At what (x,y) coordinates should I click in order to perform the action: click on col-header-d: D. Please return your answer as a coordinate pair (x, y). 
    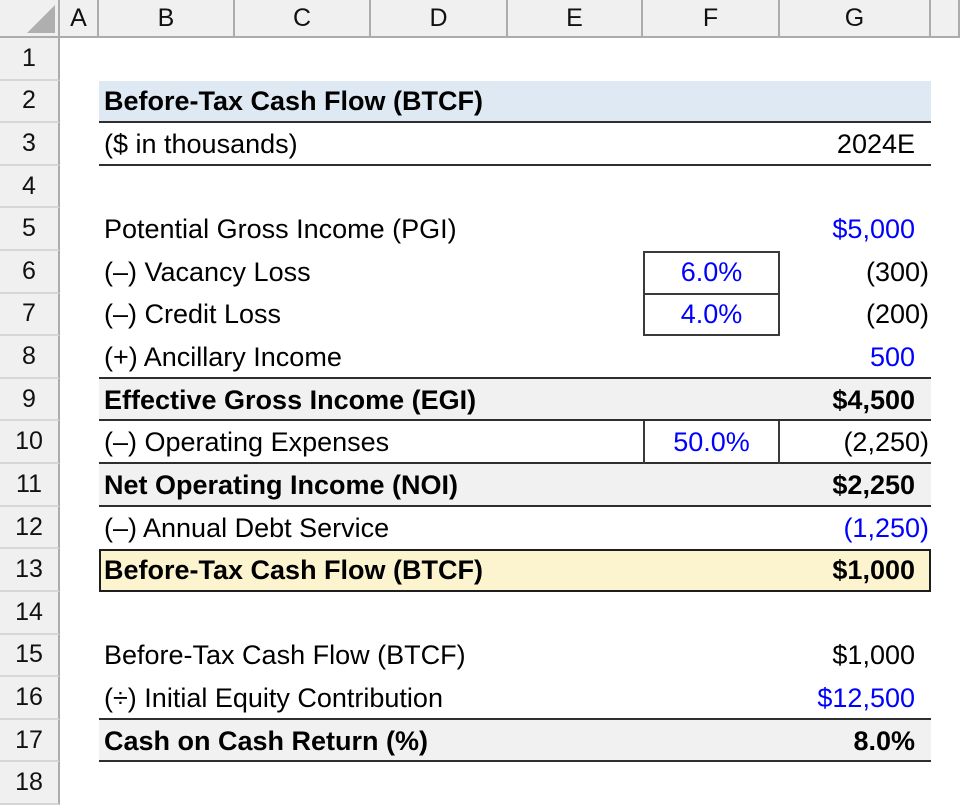
    Looking at the image, I should click on (439, 19).